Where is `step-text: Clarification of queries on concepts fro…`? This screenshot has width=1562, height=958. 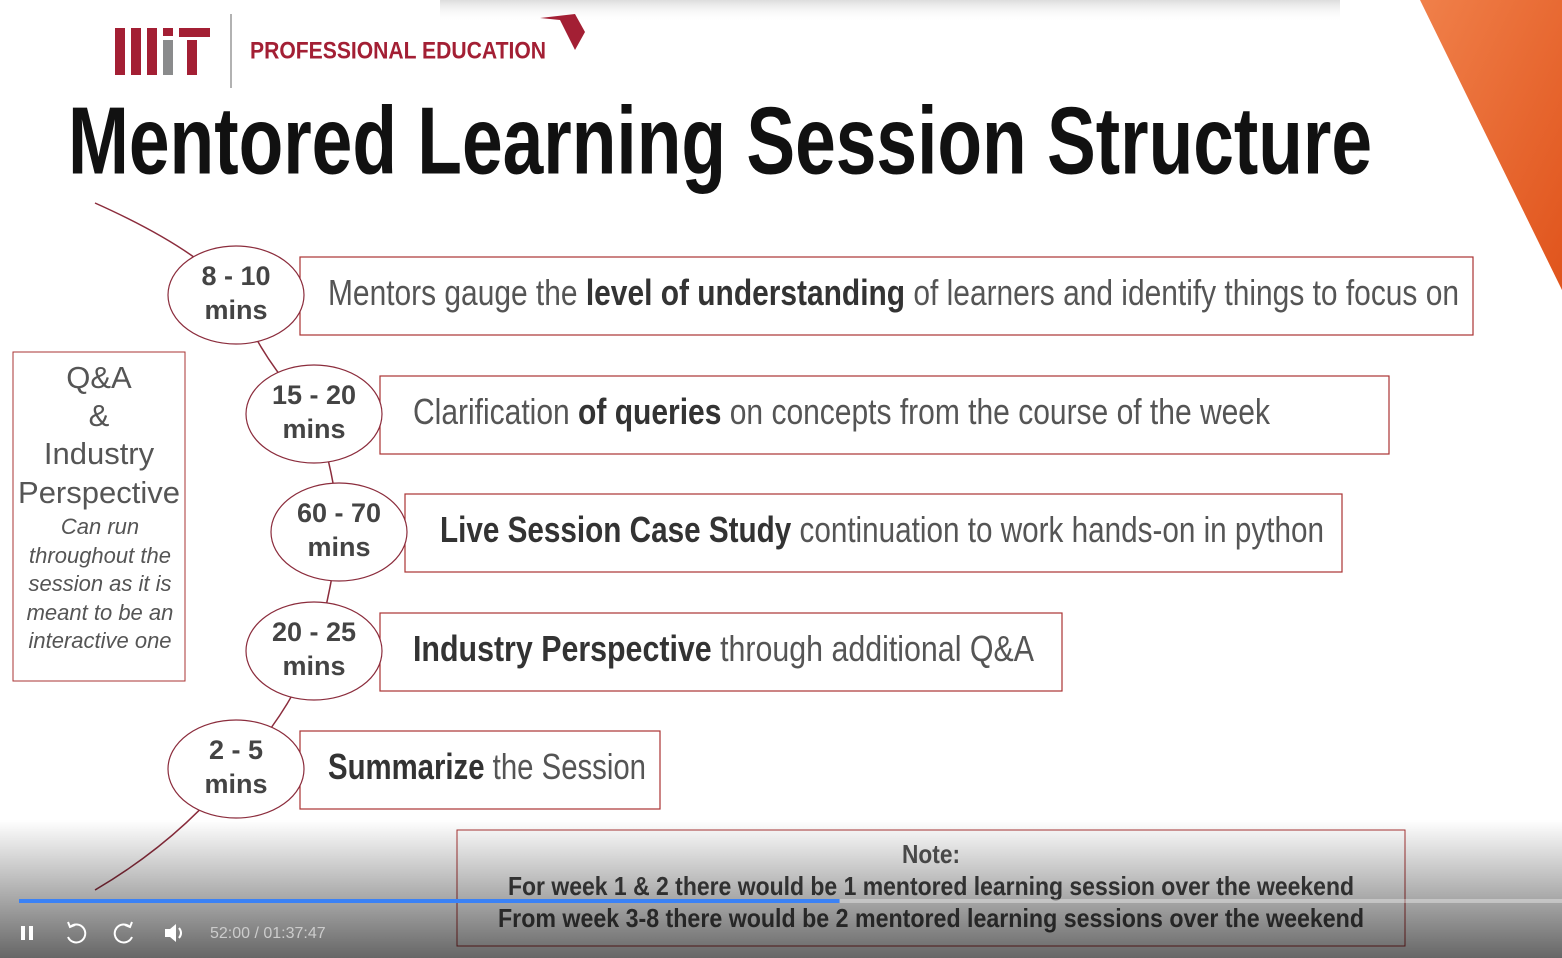 step-text: Clarification of queries on concepts fro… is located at coordinates (842, 411).